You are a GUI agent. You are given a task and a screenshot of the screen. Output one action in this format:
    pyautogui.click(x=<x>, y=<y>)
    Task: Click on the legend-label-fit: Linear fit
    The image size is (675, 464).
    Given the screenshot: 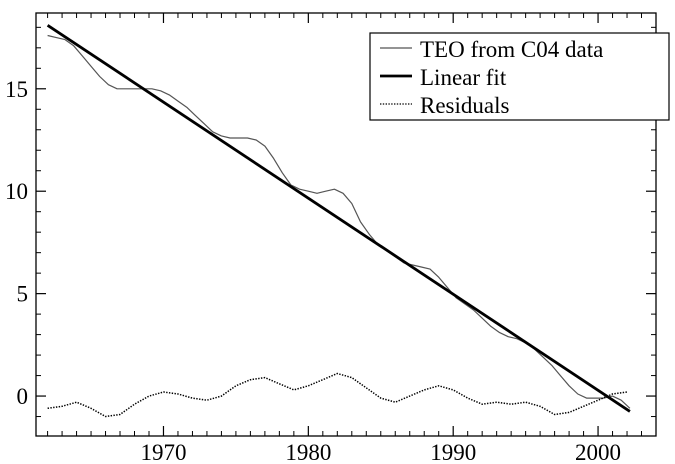 What is the action you would take?
    pyautogui.click(x=463, y=77)
    